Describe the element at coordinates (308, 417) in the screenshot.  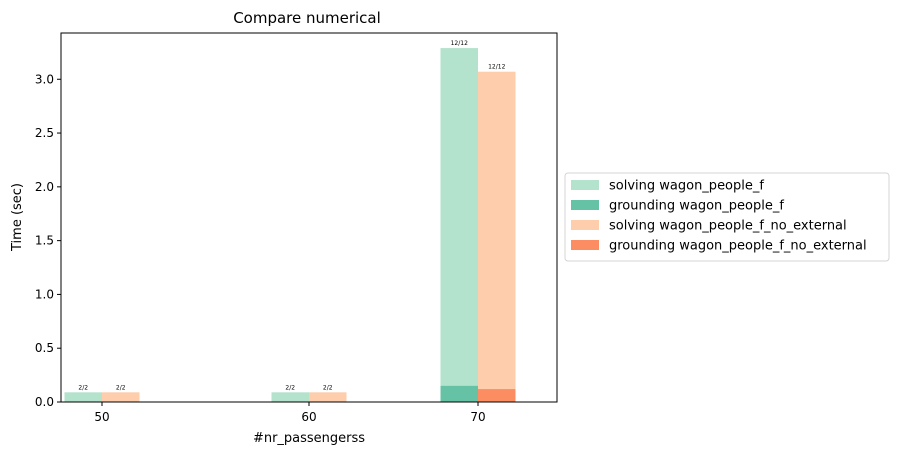
I see `x-tick-label: 60` at that location.